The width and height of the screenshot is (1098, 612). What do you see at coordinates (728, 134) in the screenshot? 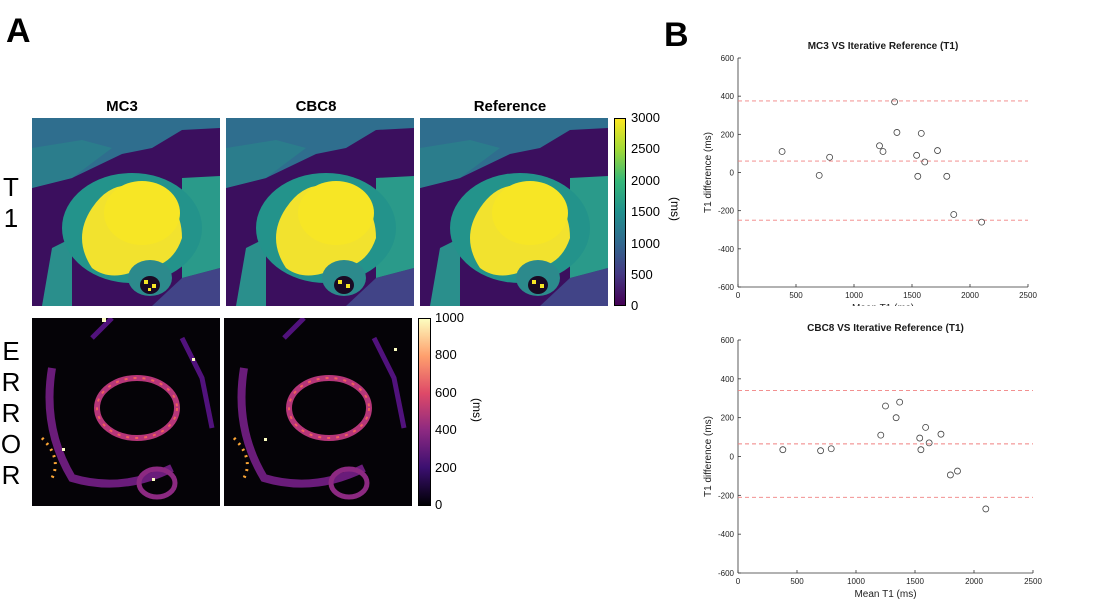
I see `plot-mc3-y-tick-label: 200` at bounding box center [728, 134].